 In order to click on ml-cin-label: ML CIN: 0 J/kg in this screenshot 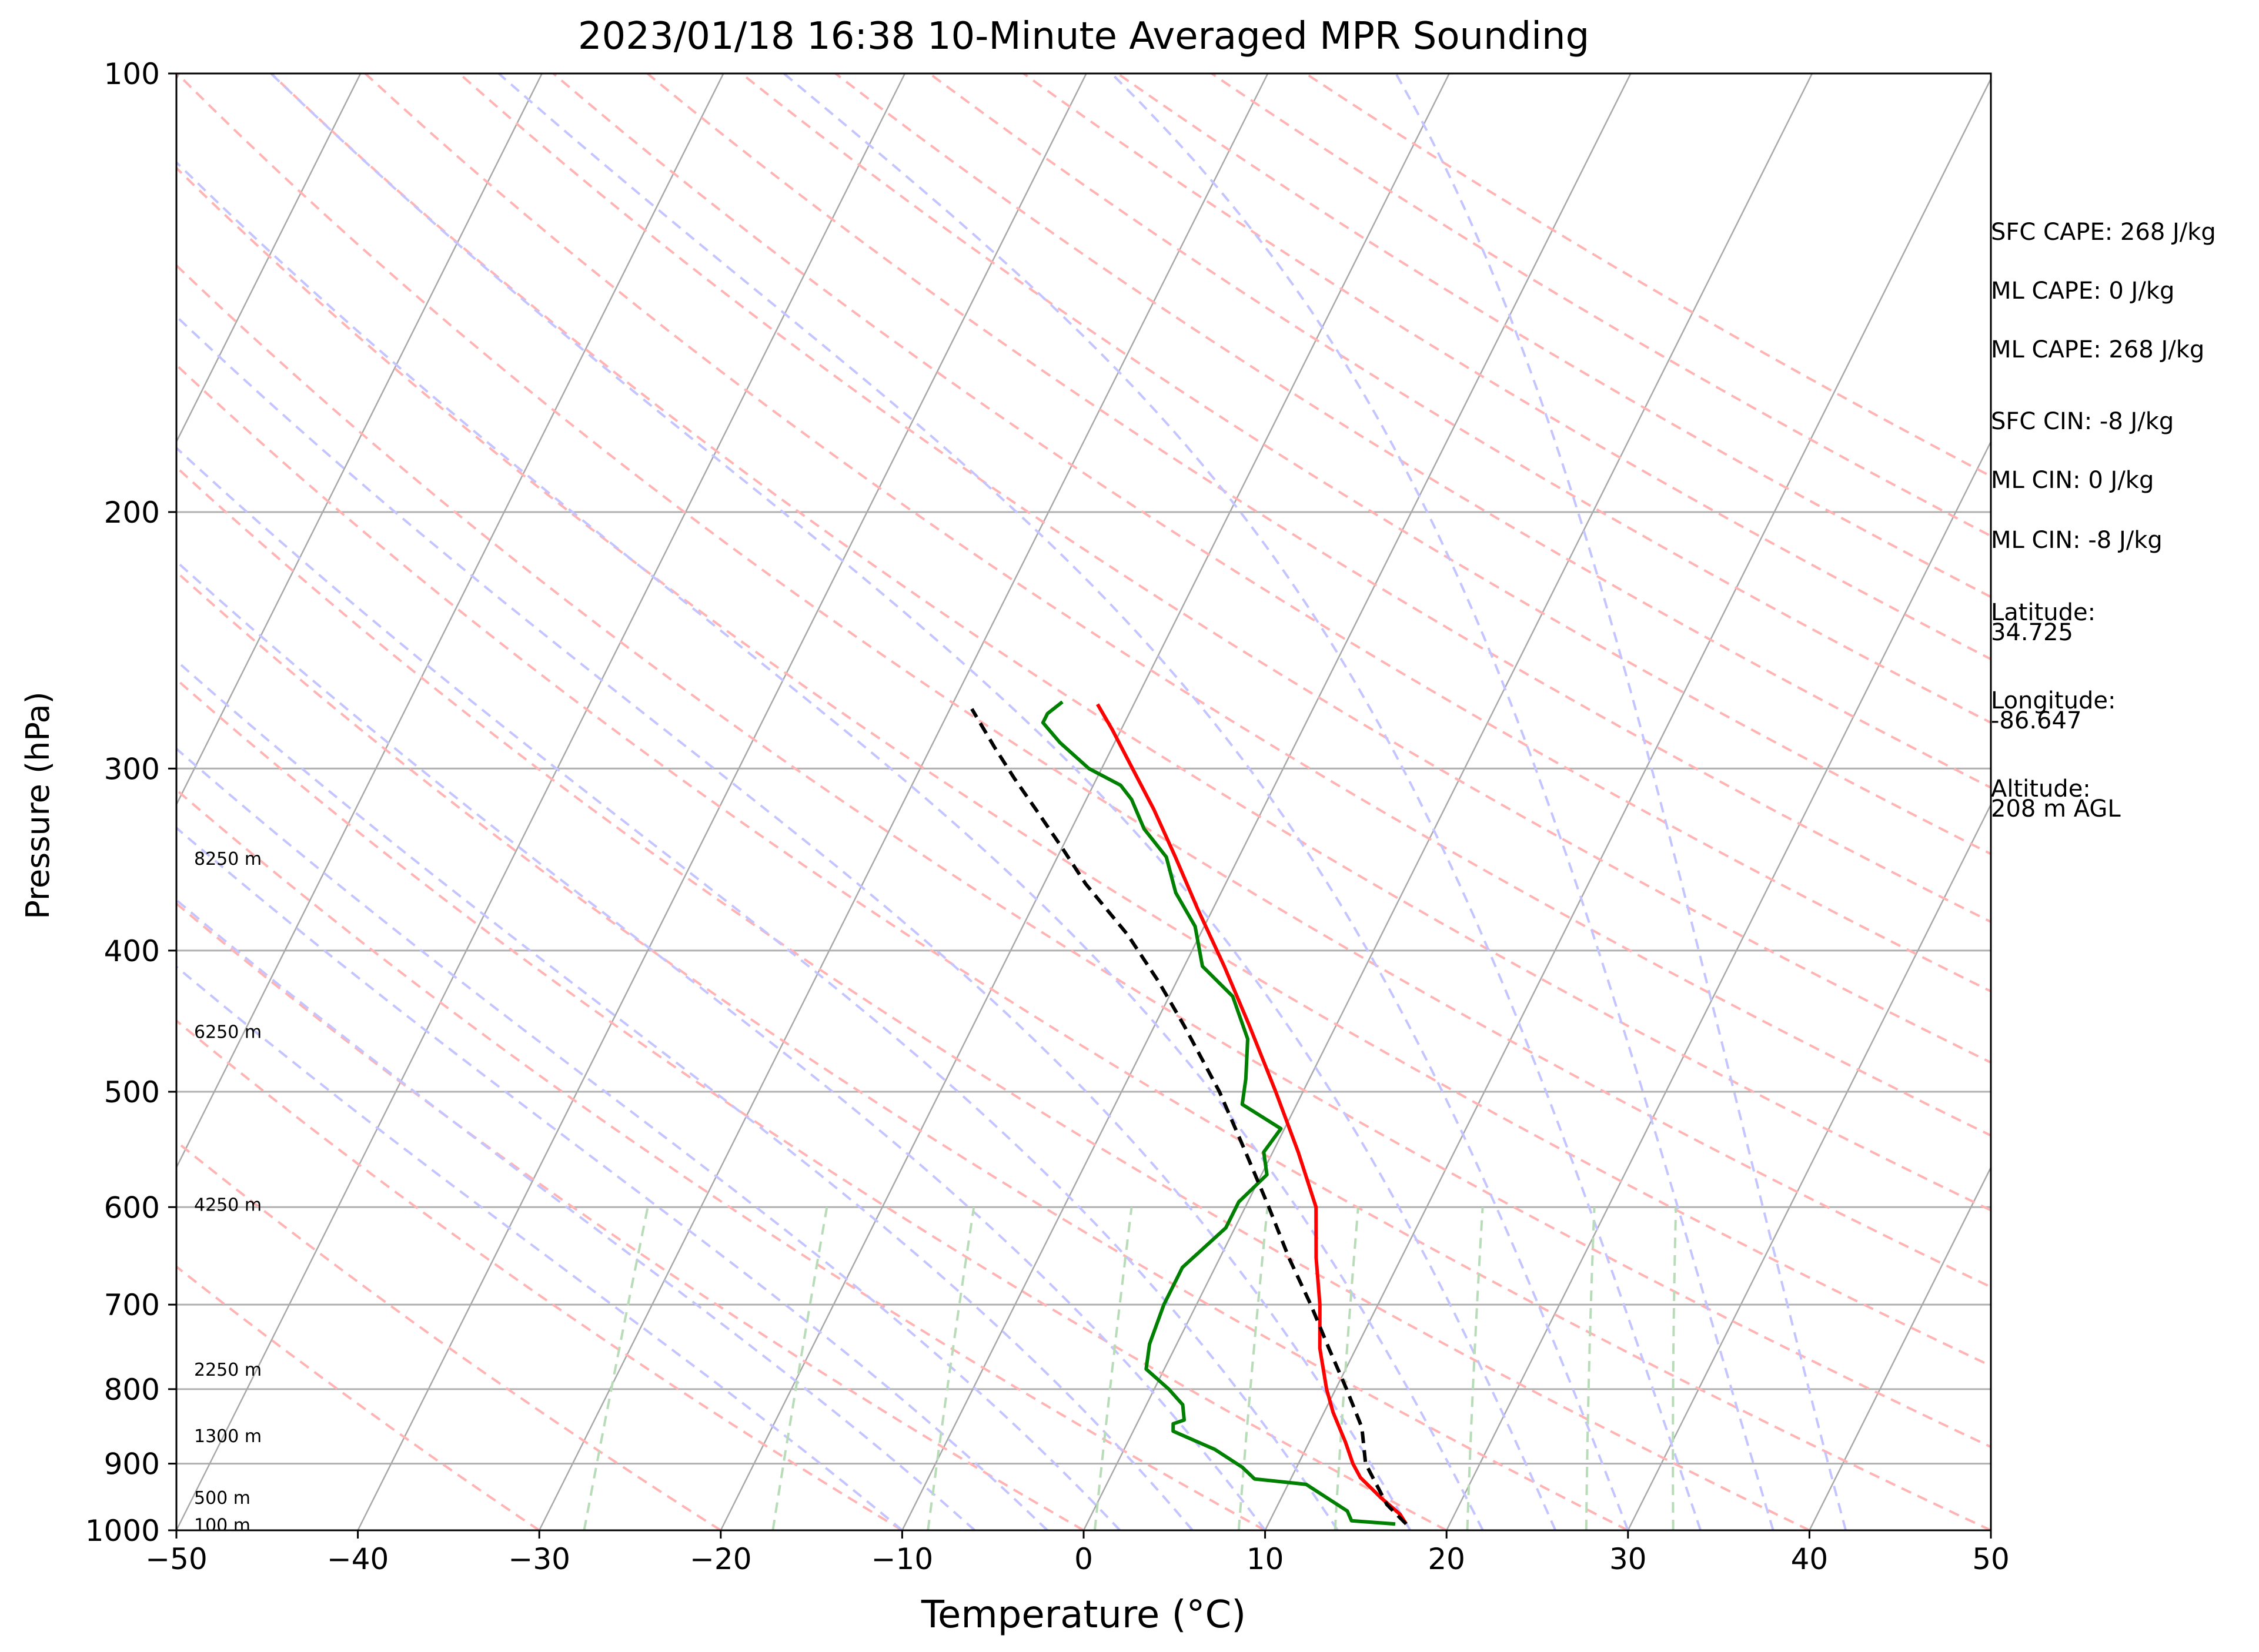, I will do `click(2072, 481)`.